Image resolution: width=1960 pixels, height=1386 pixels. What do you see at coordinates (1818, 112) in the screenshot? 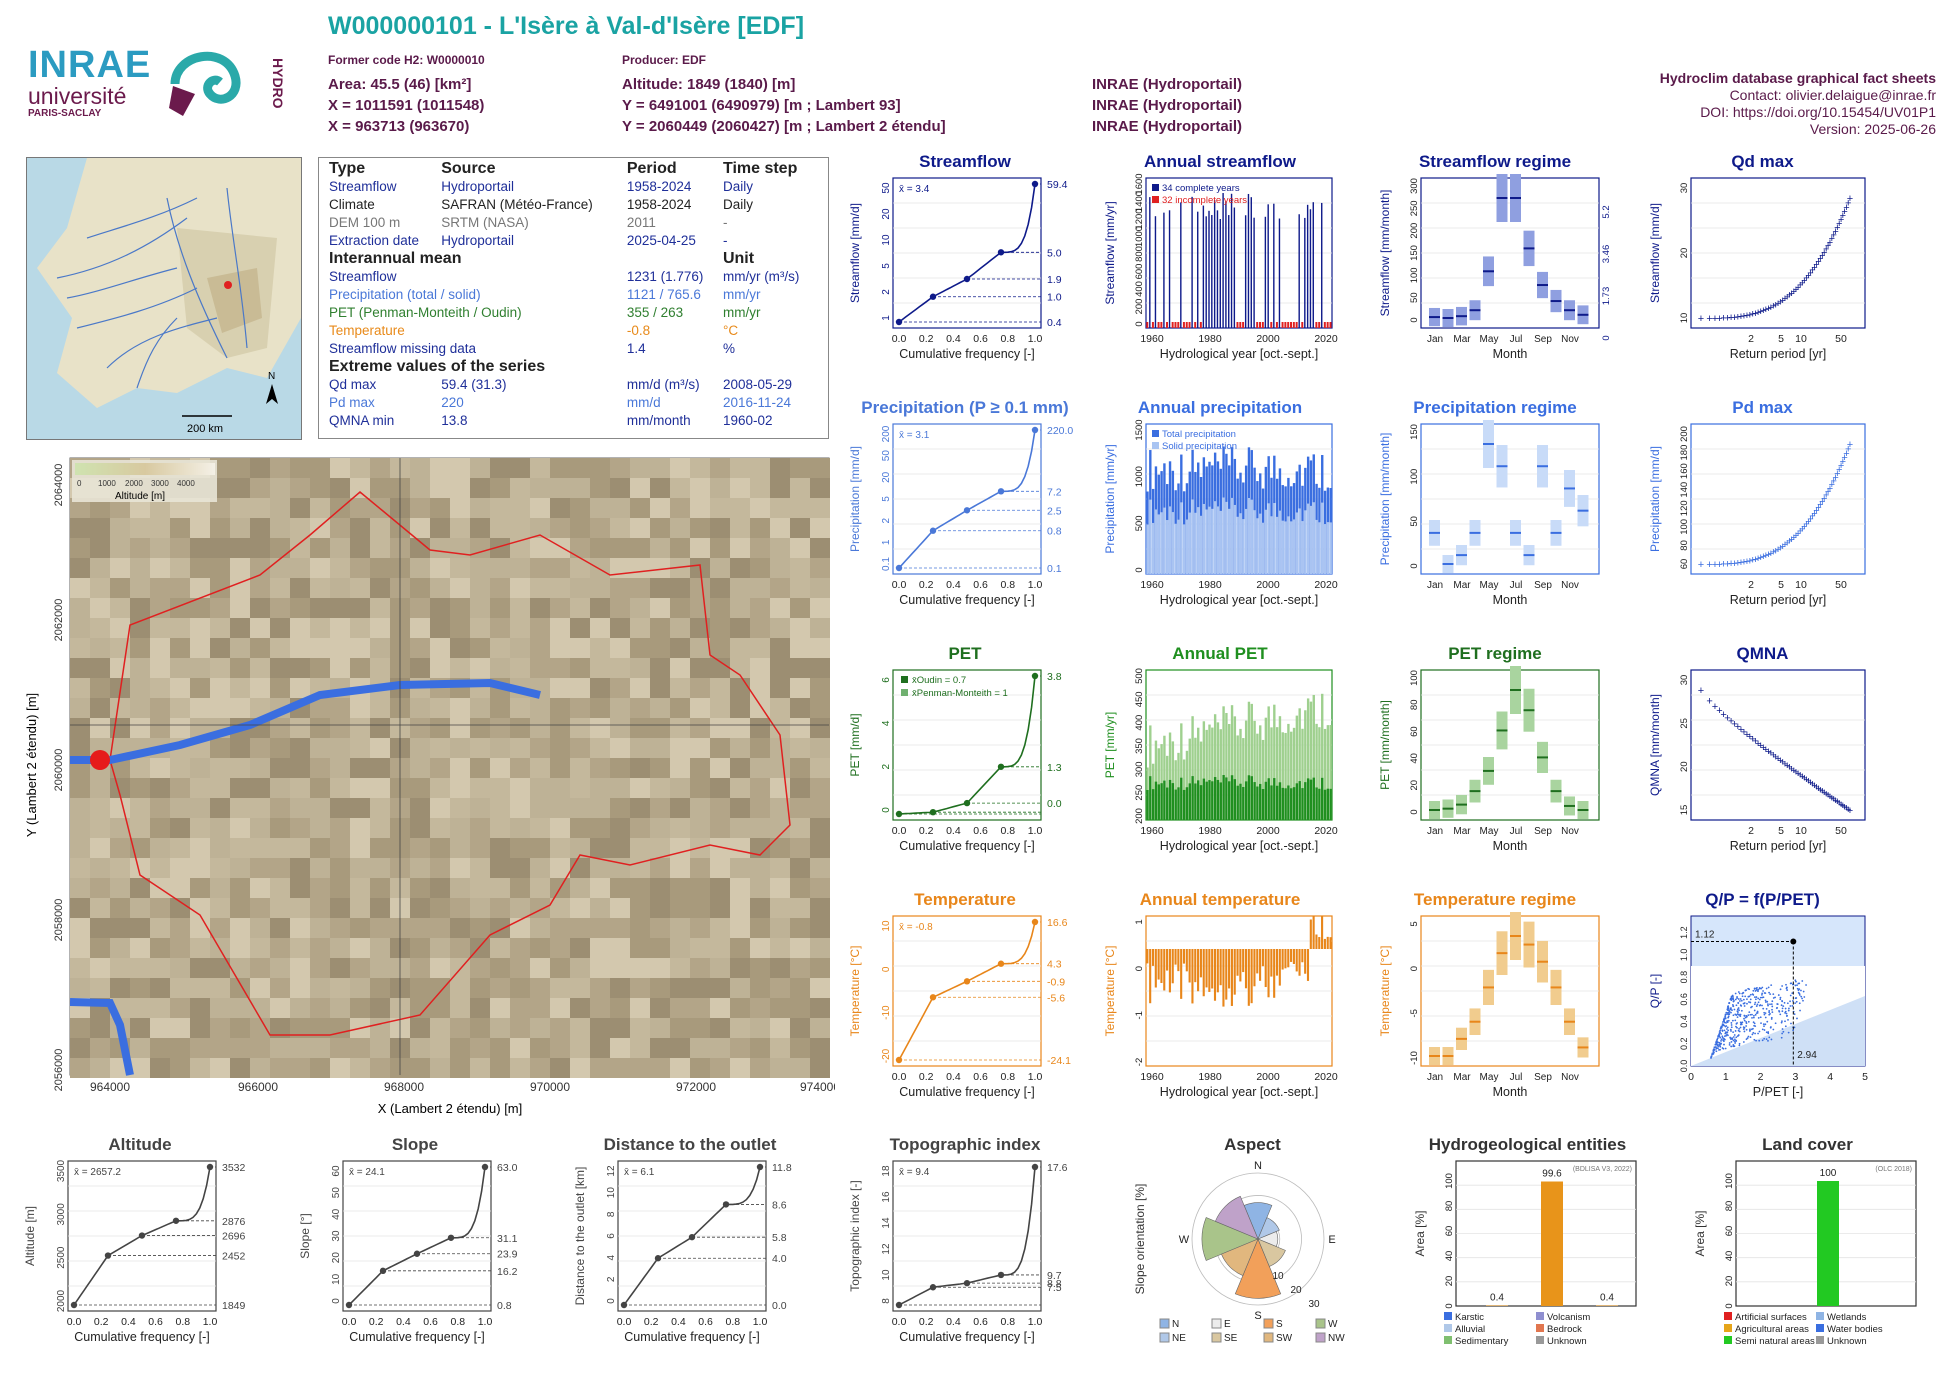
I see `doi-link: DOI: https://doi.org/10.15454/UV01P1` at bounding box center [1818, 112].